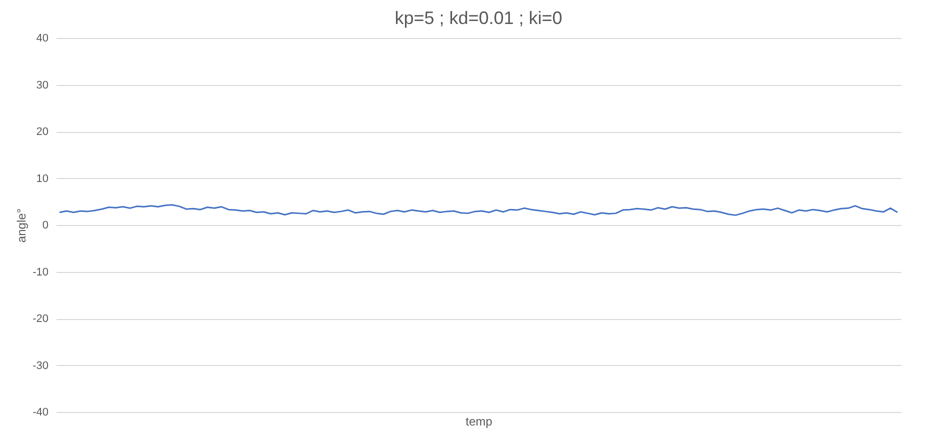 Image resolution: width=926 pixels, height=447 pixels. What do you see at coordinates (478, 210) in the screenshot?
I see `line-series` at bounding box center [478, 210].